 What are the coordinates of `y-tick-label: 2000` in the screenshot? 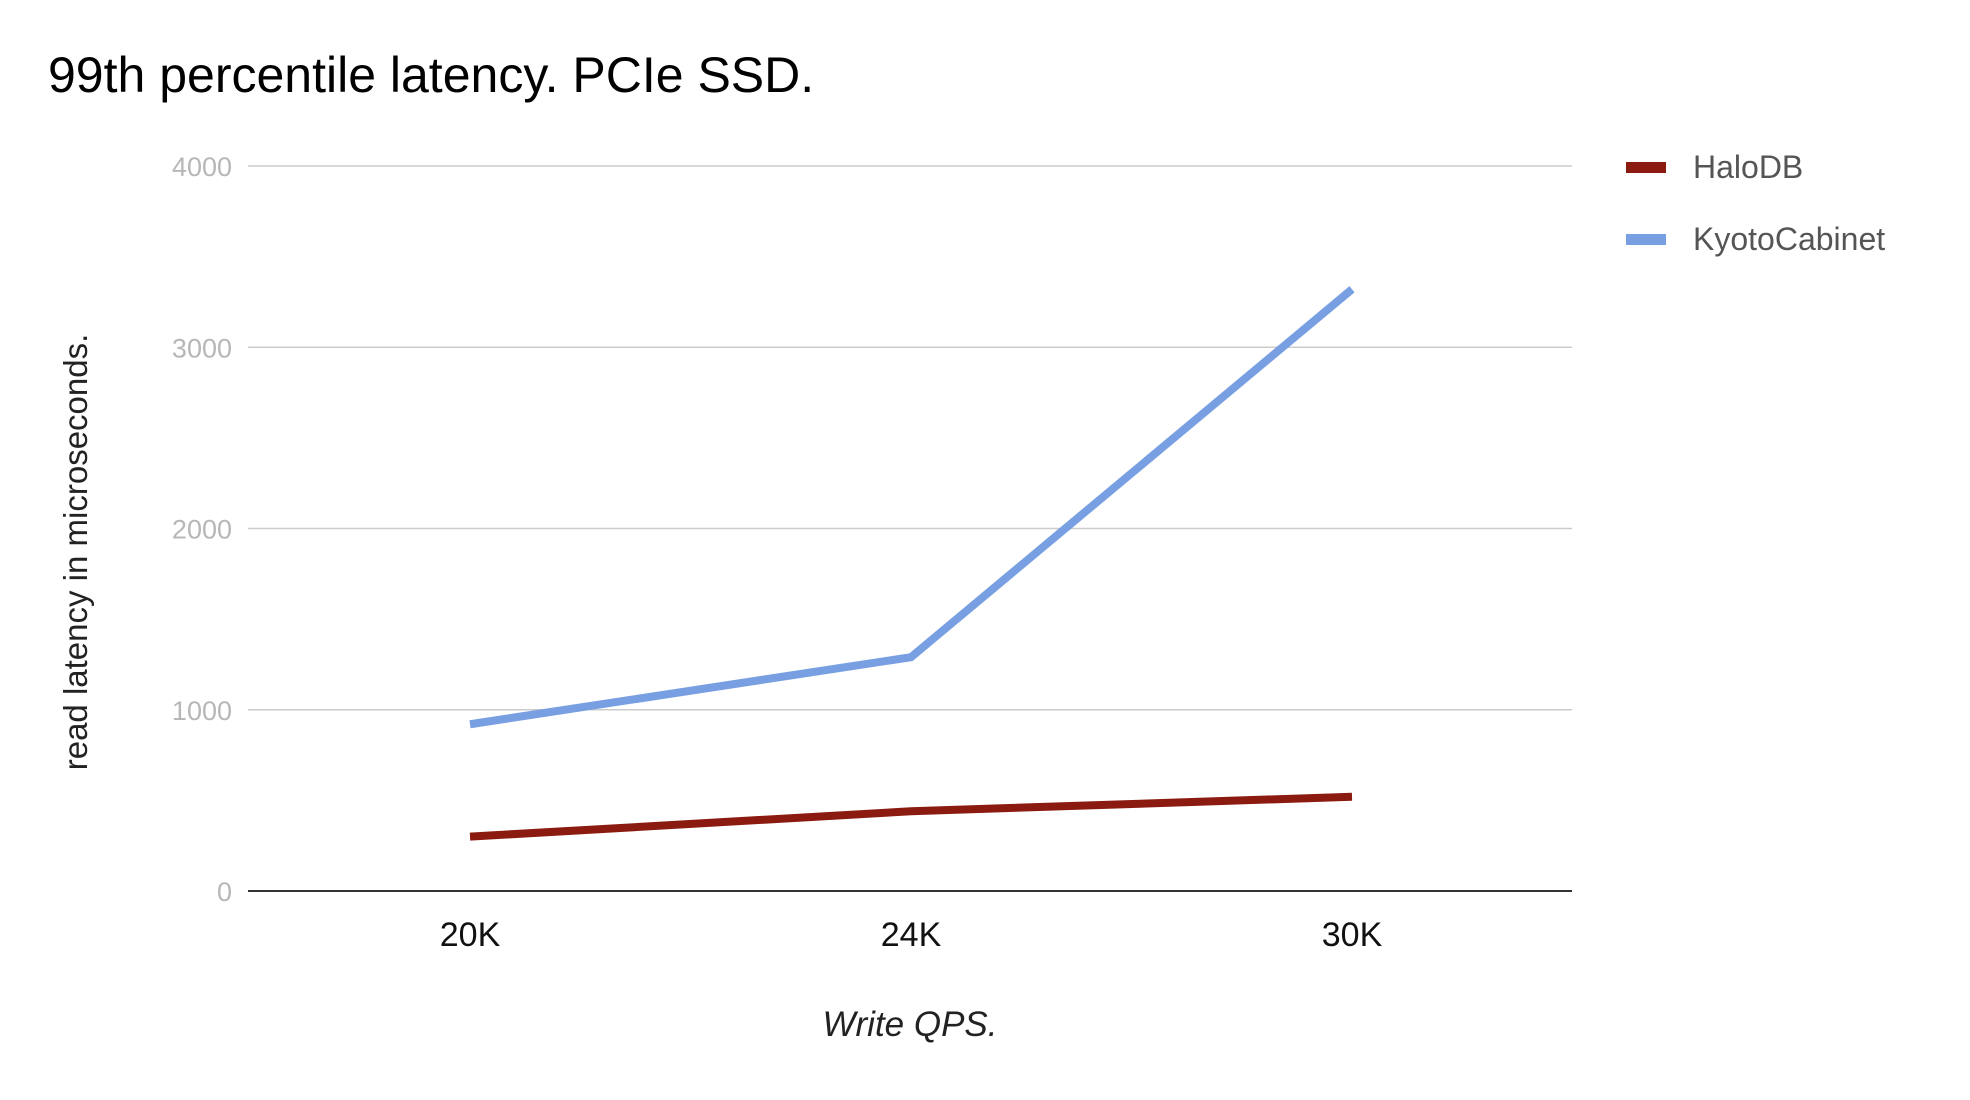 It's located at (202, 530).